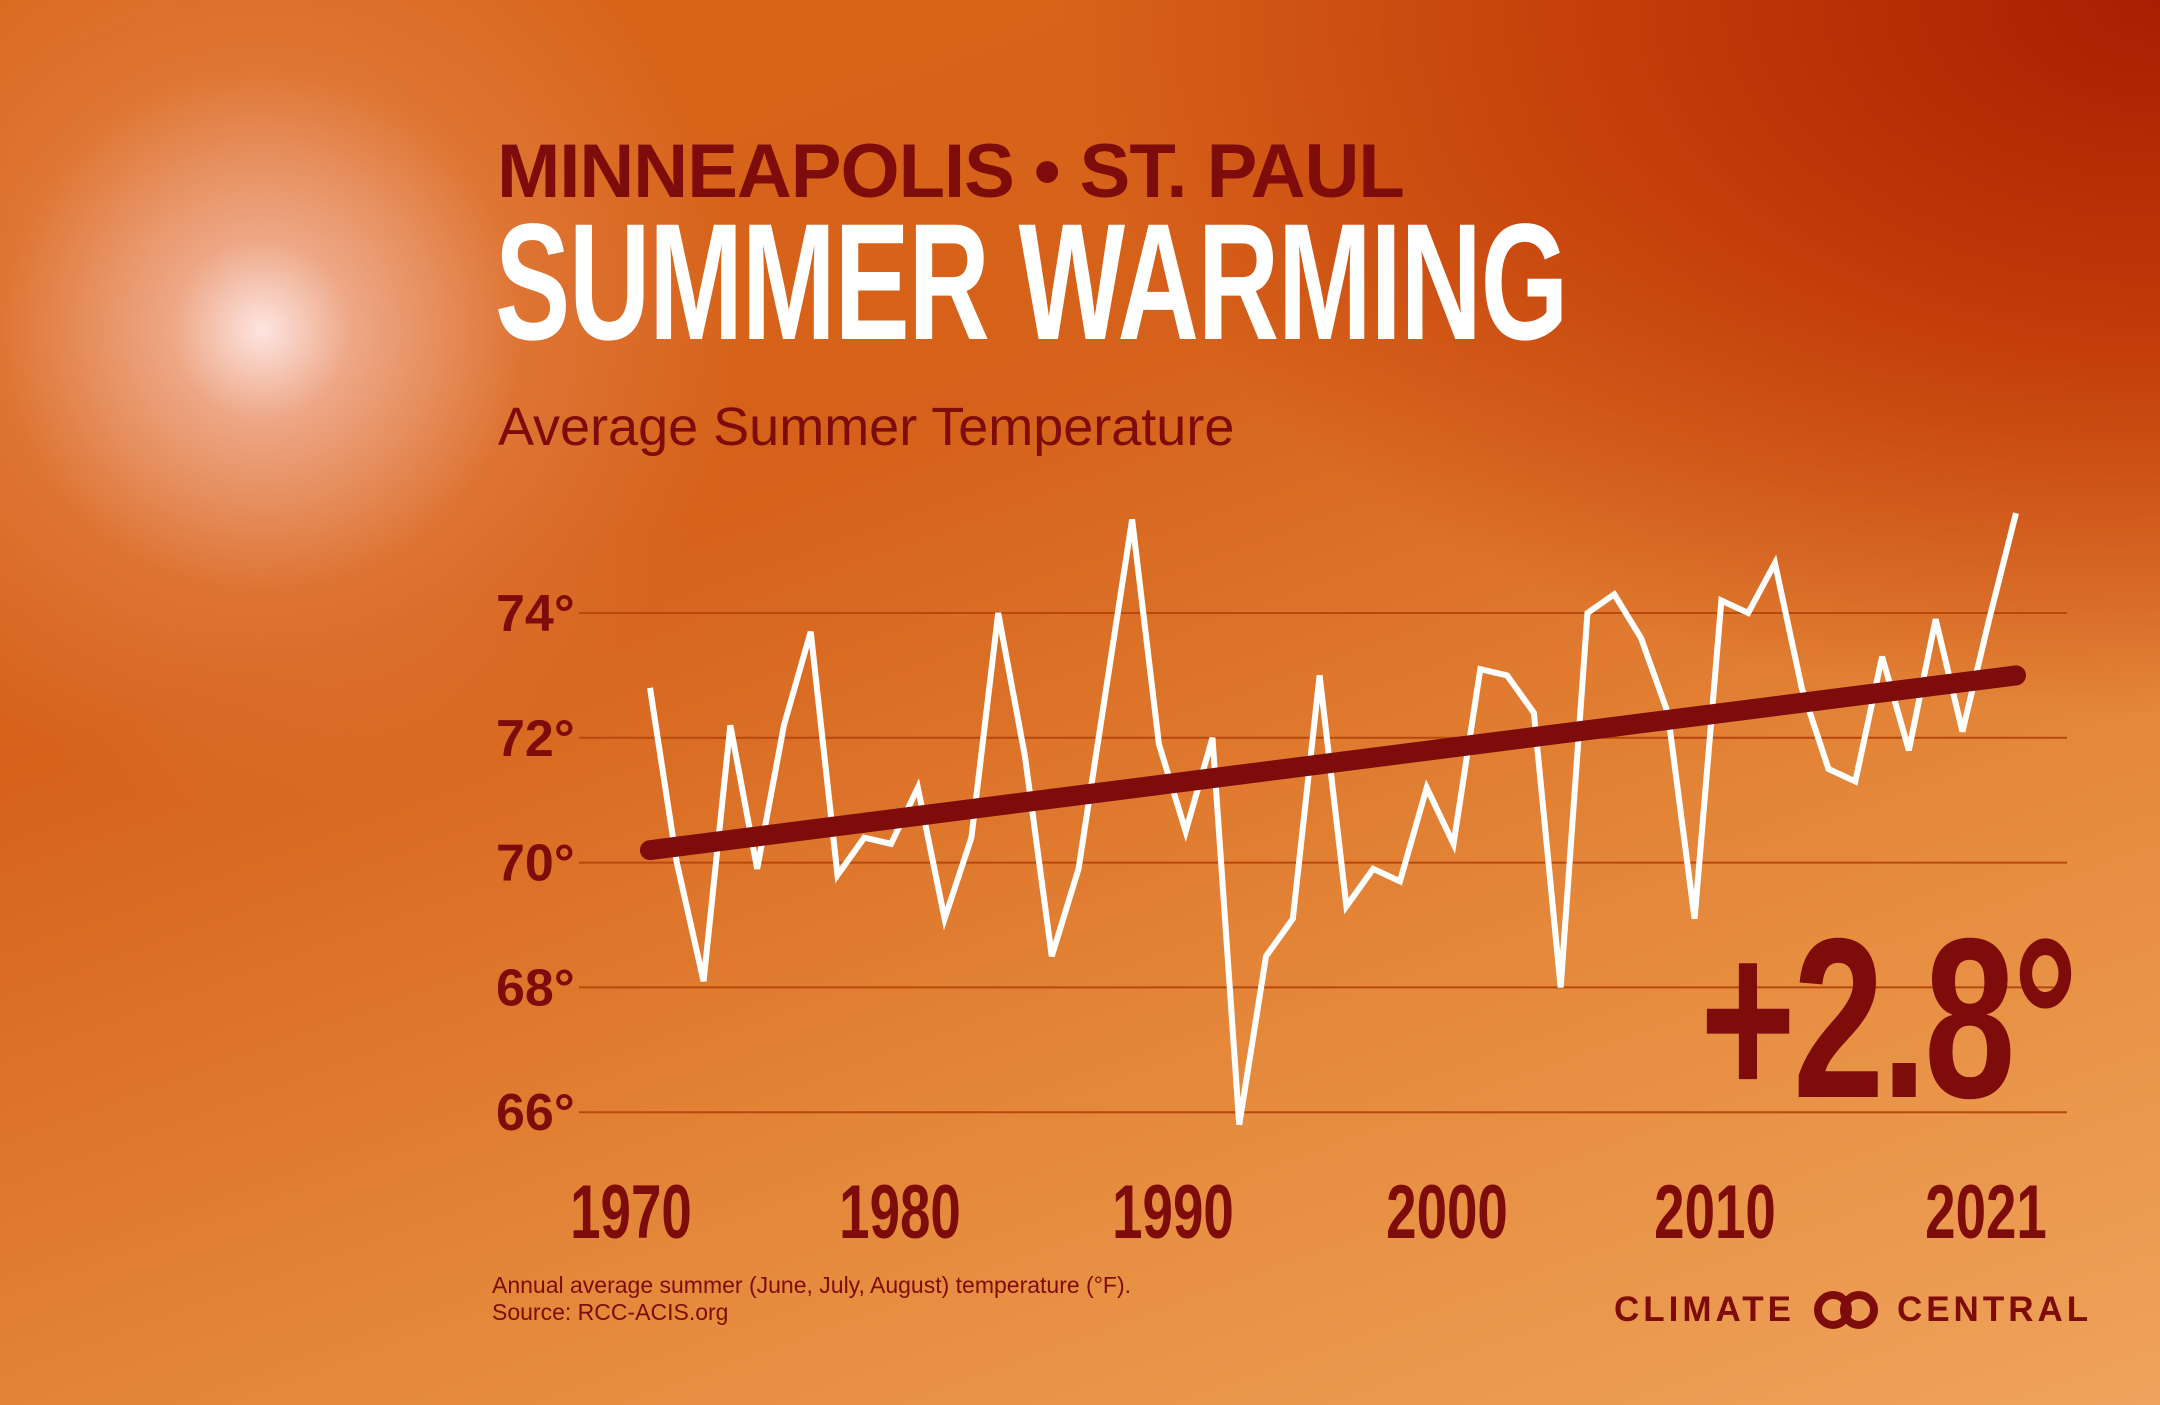 This screenshot has width=2160, height=1405. What do you see at coordinates (866, 427) in the screenshot?
I see `chart-subtitle: Average Summer Temperature` at bounding box center [866, 427].